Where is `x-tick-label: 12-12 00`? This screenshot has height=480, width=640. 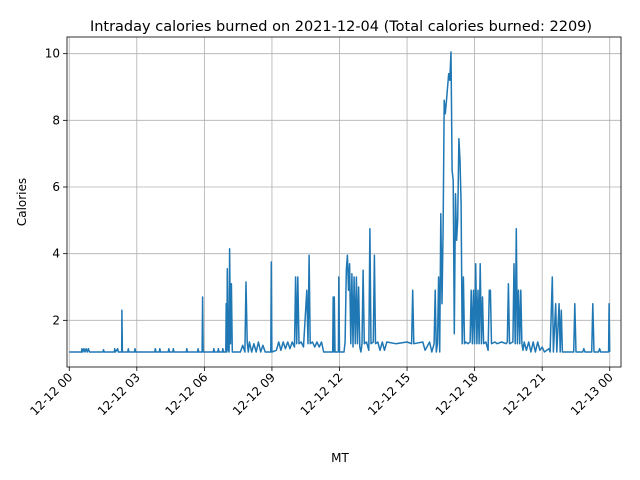 x-tick-label: 12-12 00 is located at coordinates (51, 394).